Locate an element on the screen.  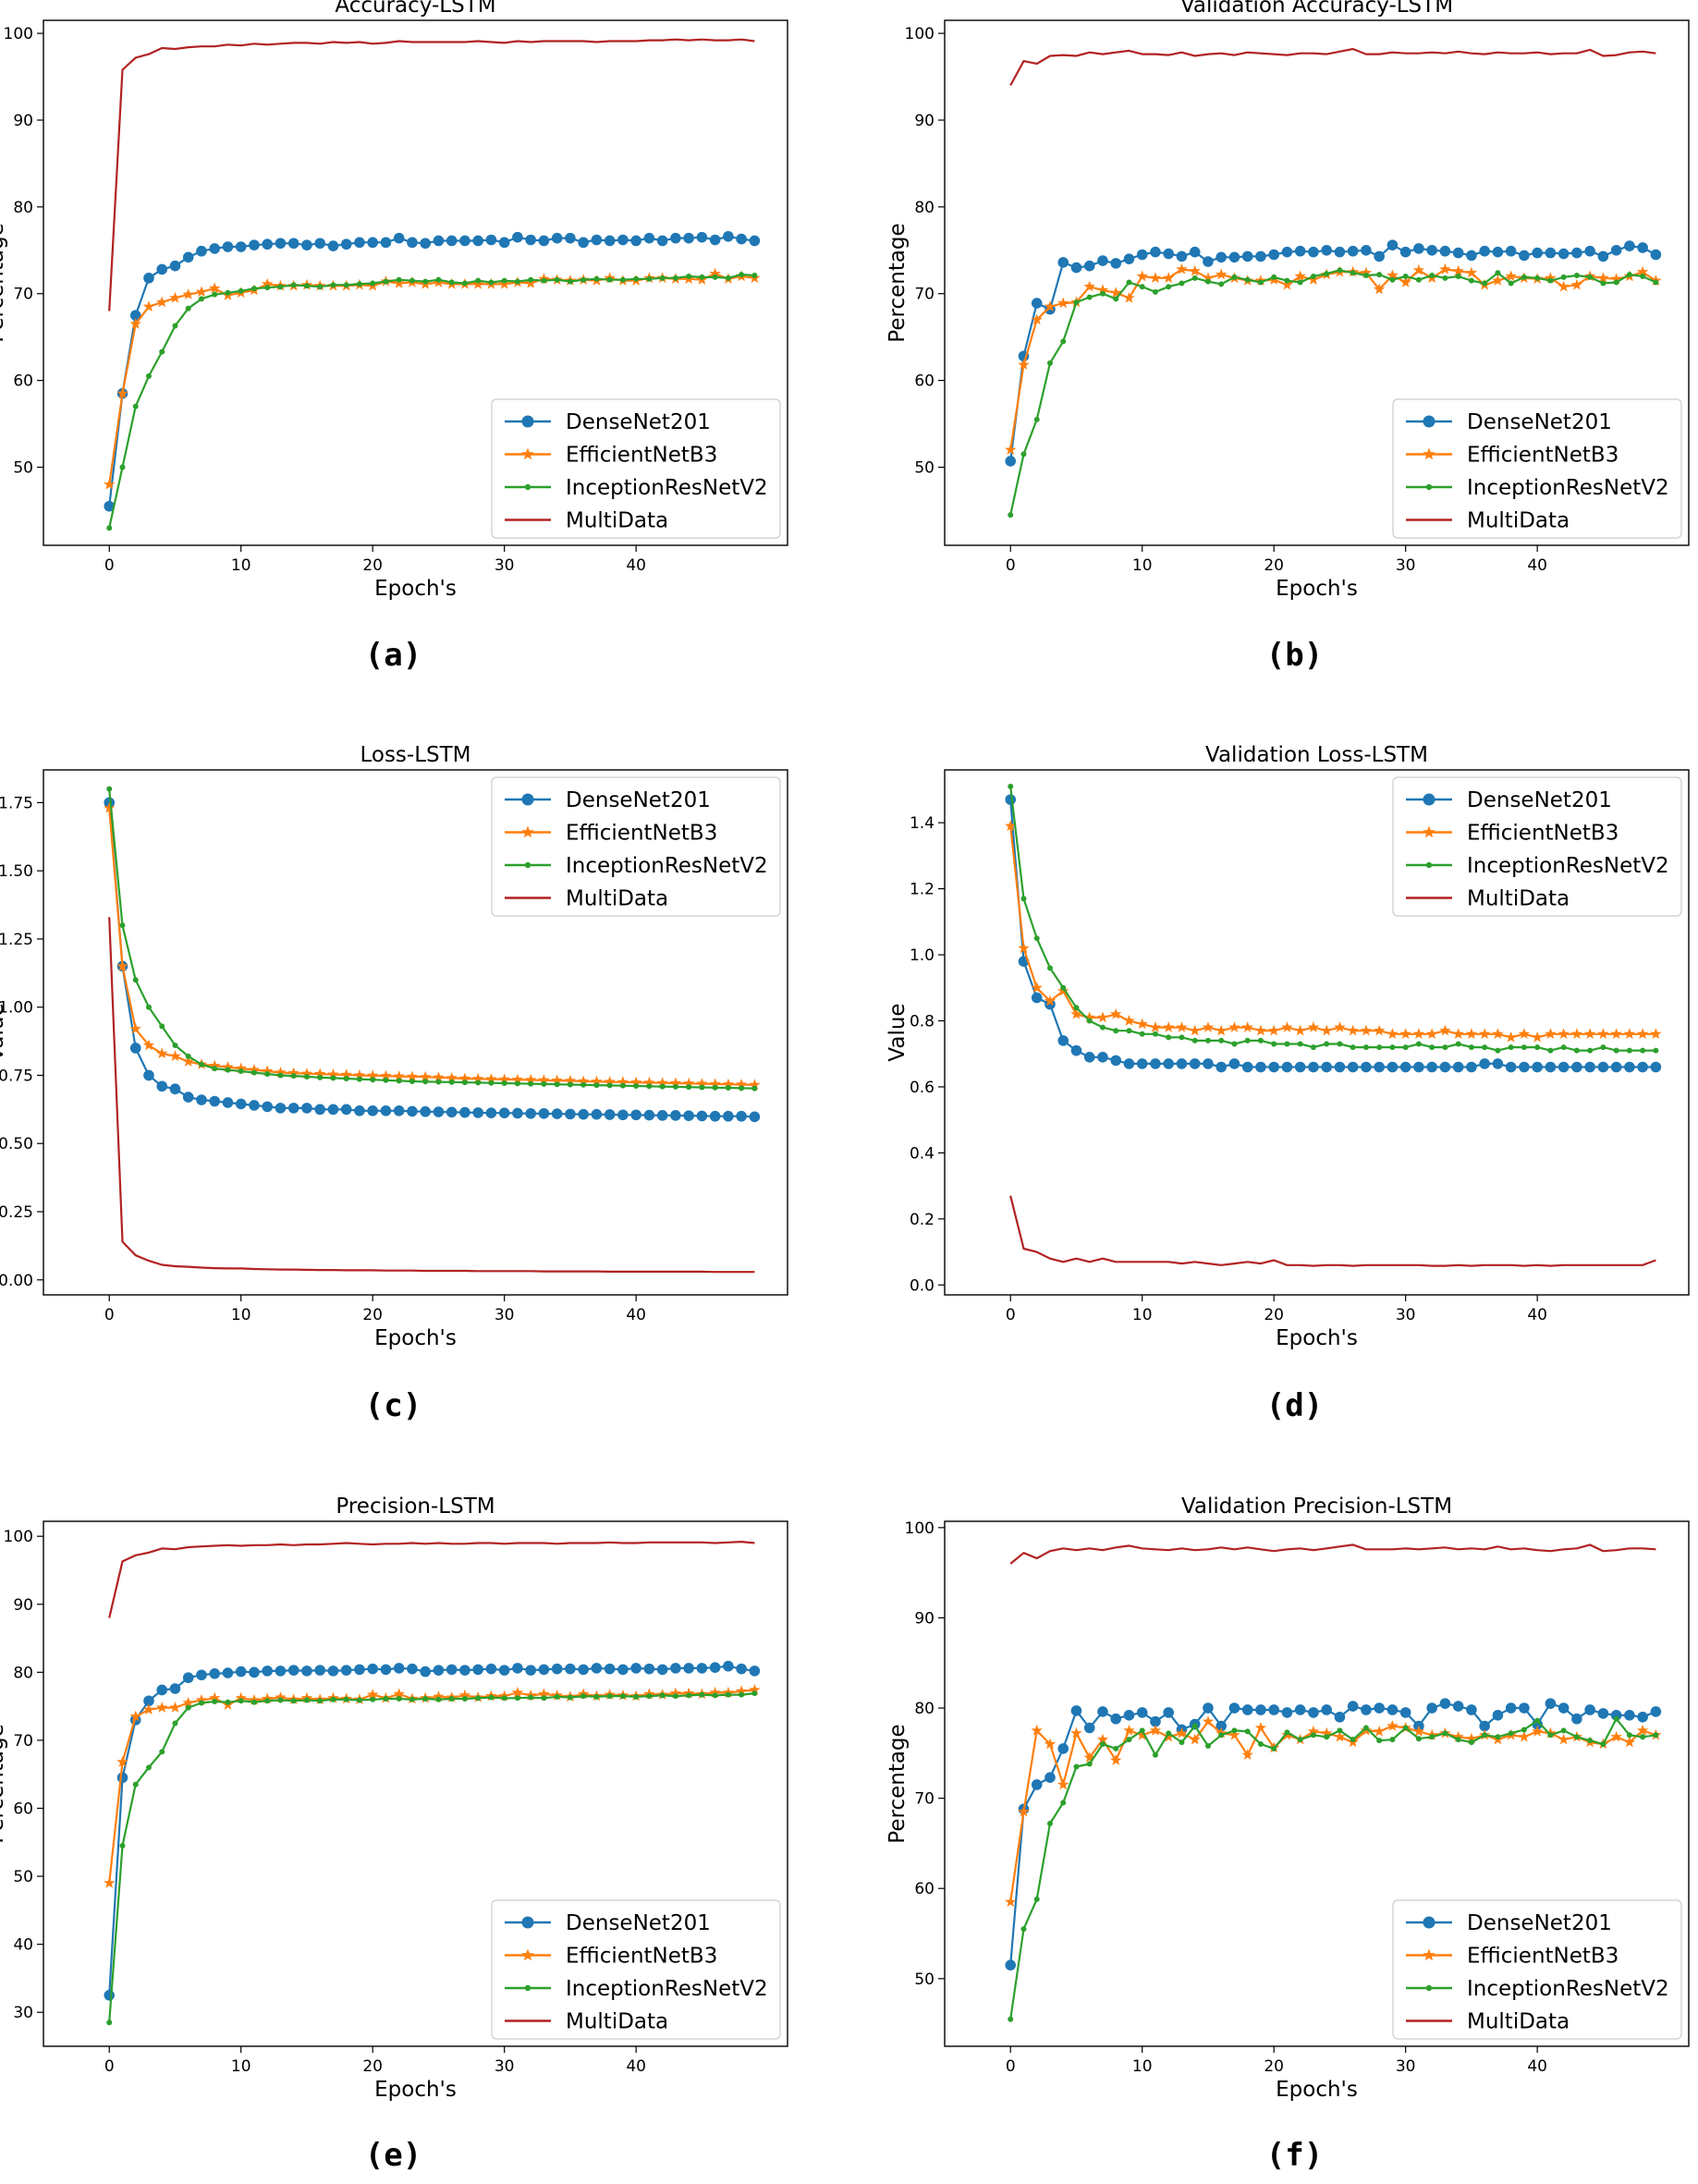
legend-label: MultiData is located at coordinates (617, 899).